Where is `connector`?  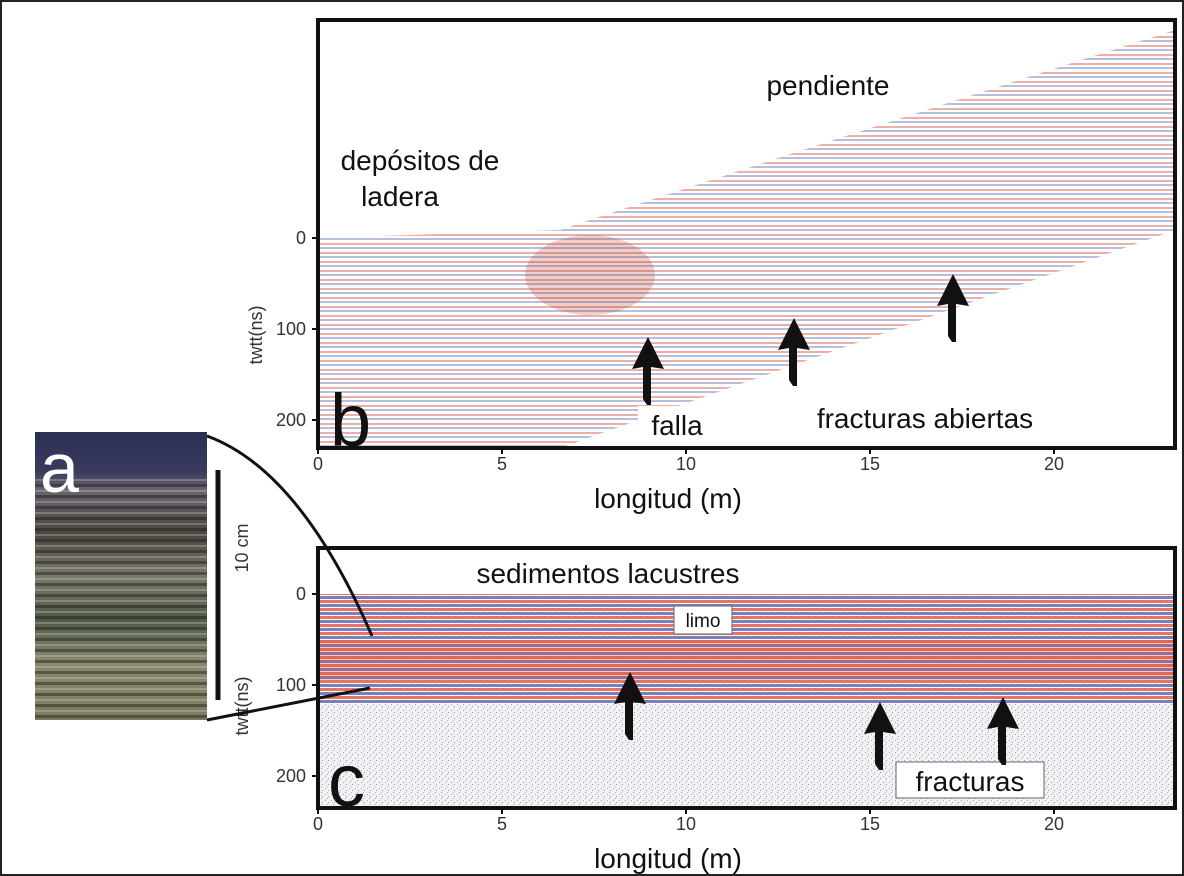
connector is located at coordinates (290, 578).